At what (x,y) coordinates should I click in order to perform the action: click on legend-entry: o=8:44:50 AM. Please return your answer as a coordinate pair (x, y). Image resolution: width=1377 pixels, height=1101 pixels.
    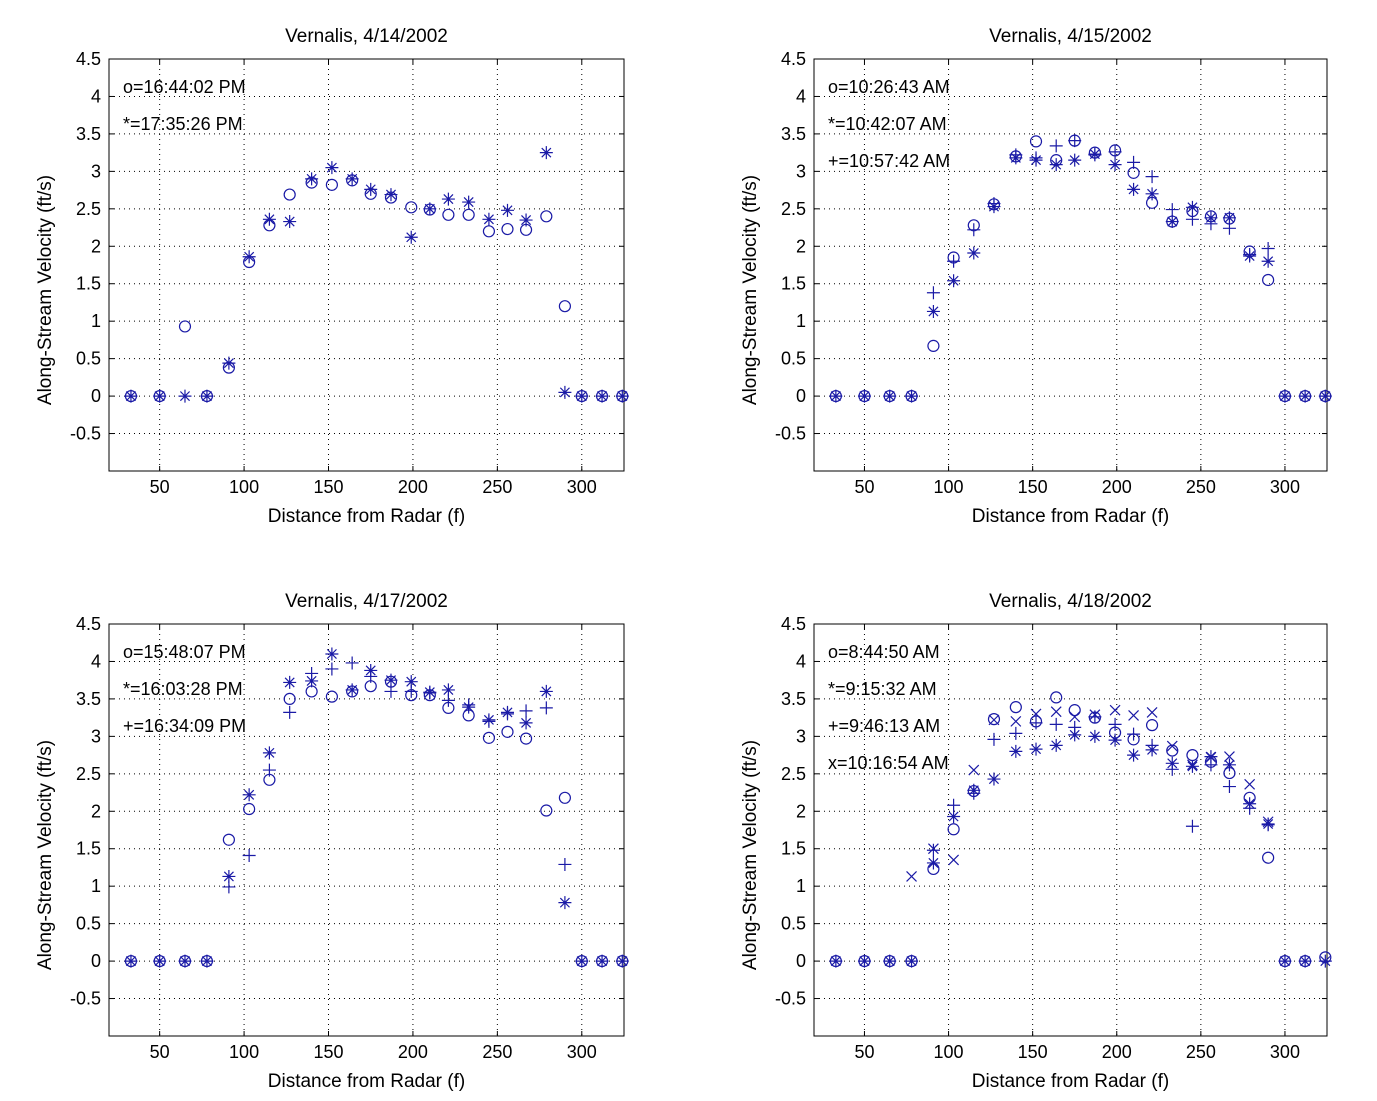
    Looking at the image, I should click on (884, 652).